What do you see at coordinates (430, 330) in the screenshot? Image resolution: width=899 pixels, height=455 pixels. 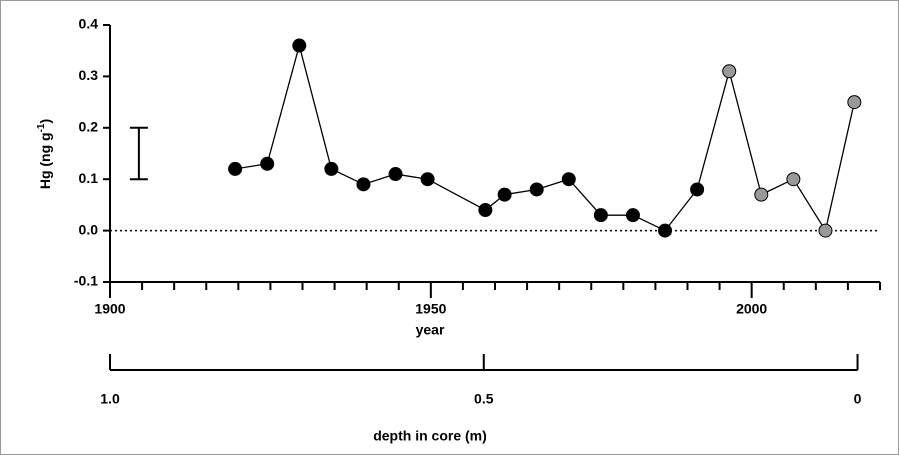 I see `x-axis-label: year` at bounding box center [430, 330].